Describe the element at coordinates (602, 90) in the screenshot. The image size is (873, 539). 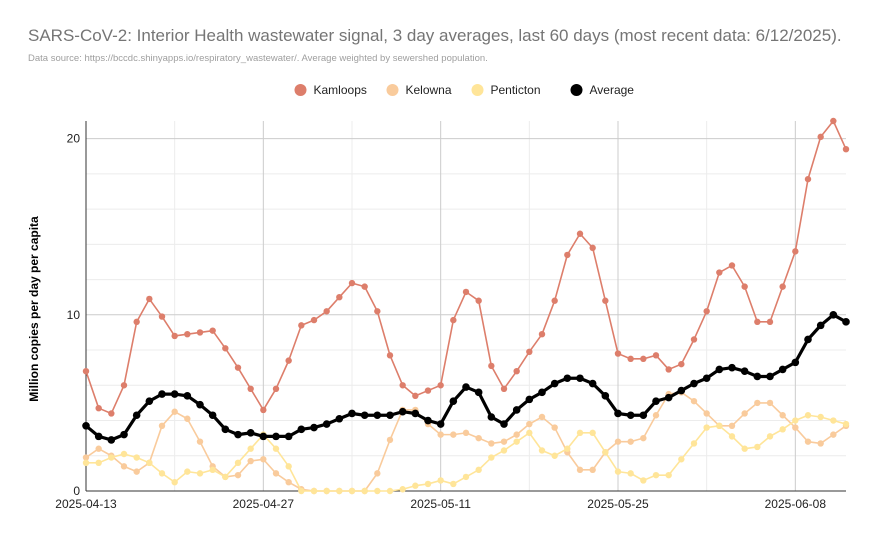
I see `legend-item-average: Average` at that location.